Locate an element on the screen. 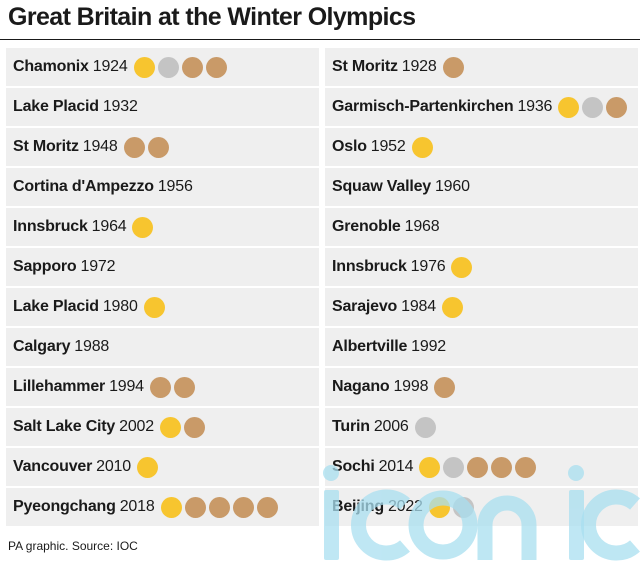 The width and height of the screenshot is (640, 563). host-city: Lake Placid is located at coordinates (56, 106).